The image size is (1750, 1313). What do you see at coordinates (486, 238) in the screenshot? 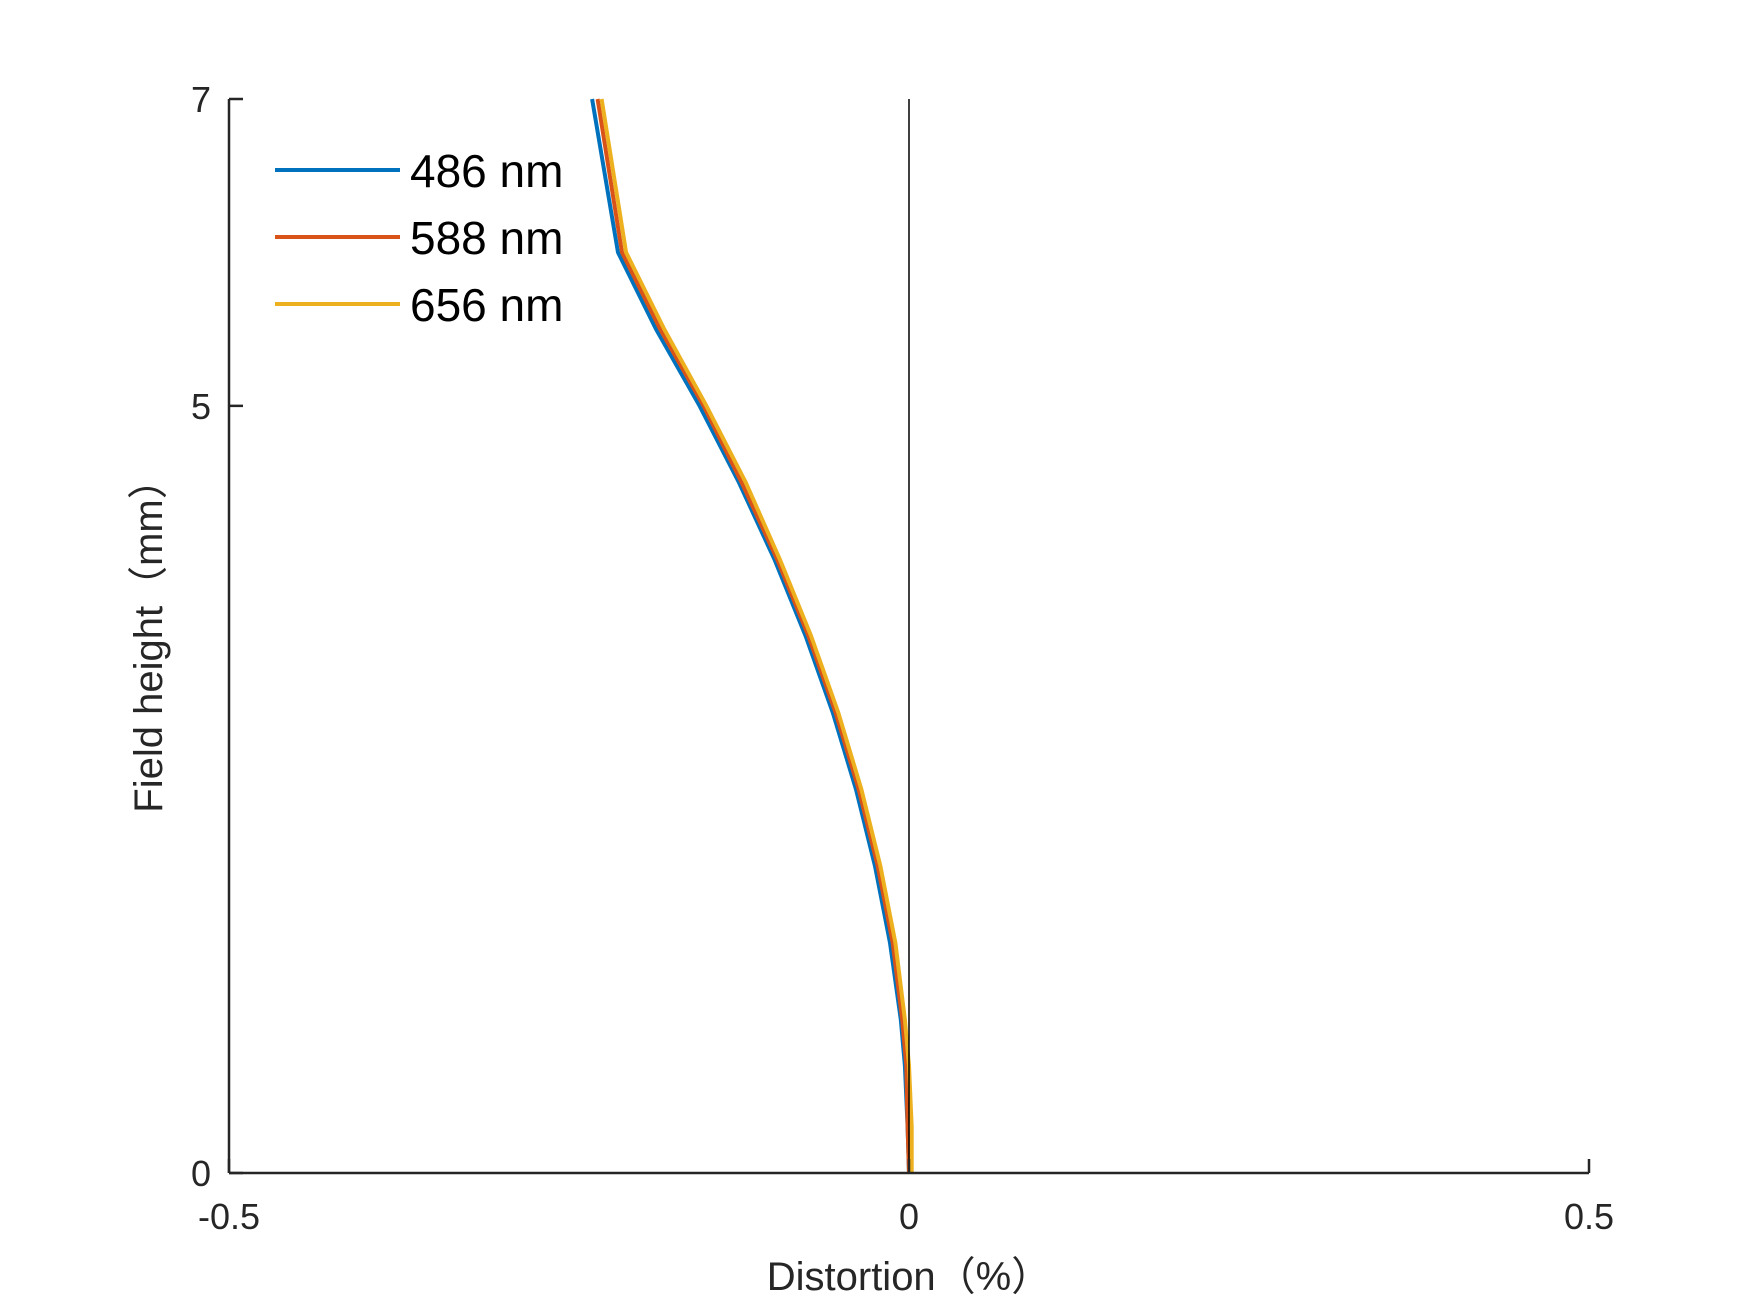
I see `legend-label-1: 588 nm` at bounding box center [486, 238].